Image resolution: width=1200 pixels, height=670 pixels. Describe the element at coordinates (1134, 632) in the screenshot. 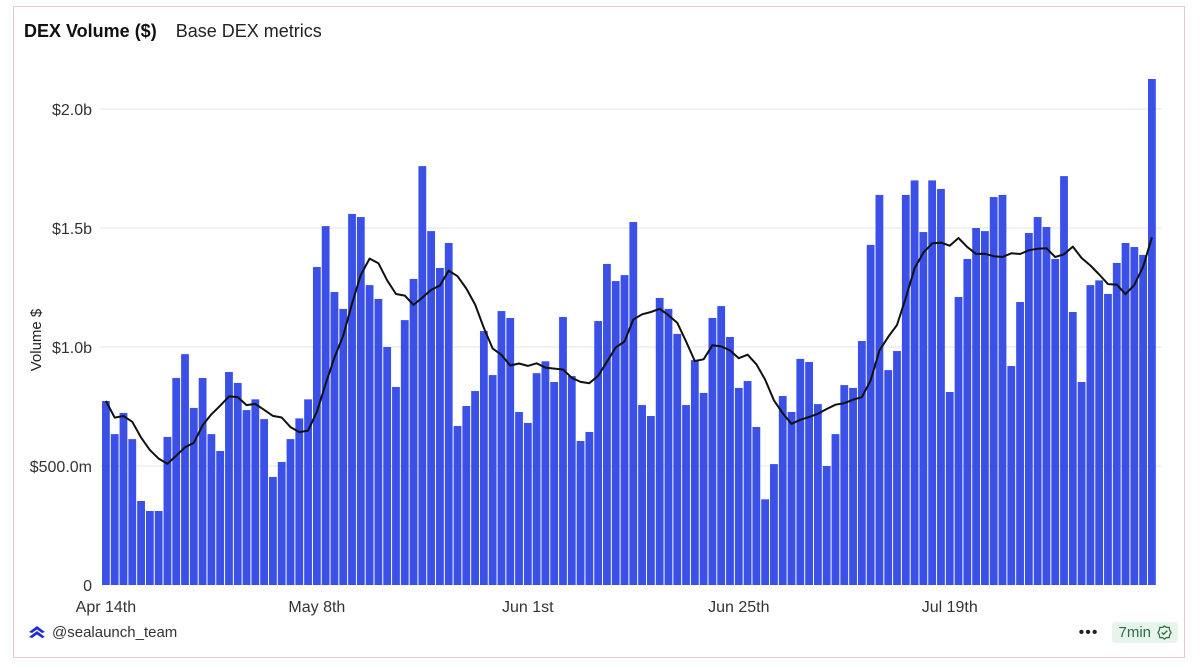

I see `freshness-text: 7min` at that location.